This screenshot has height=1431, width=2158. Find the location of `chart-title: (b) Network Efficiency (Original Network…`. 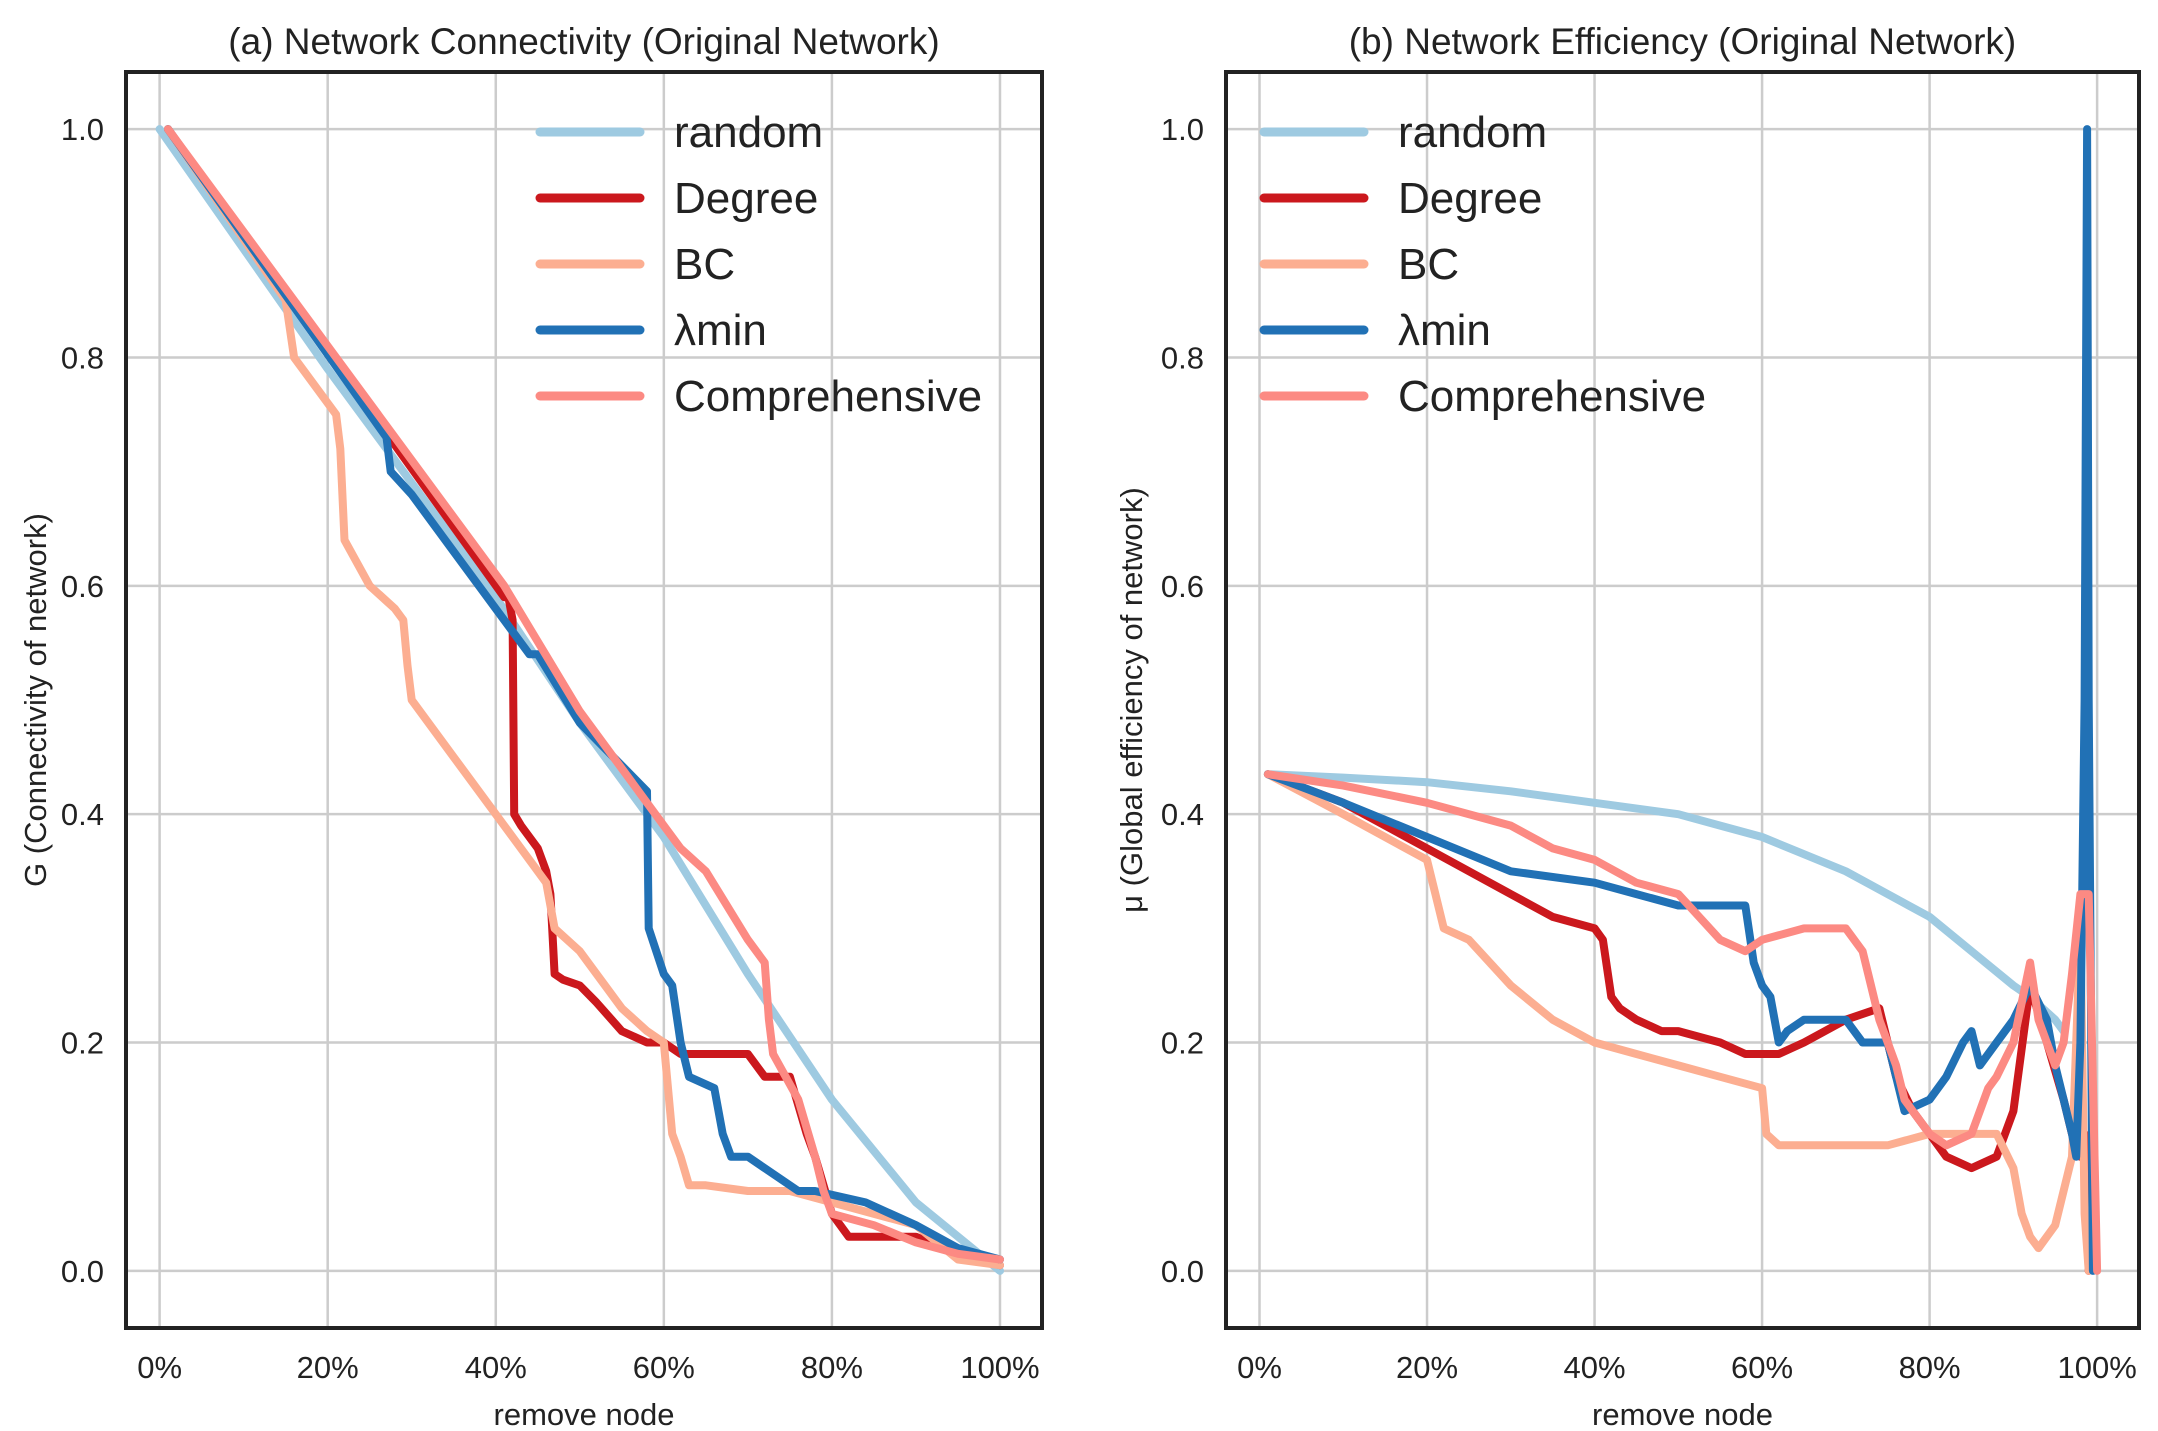

chart-title: (b) Network Efficiency (Original Network… is located at coordinates (1683, 41).